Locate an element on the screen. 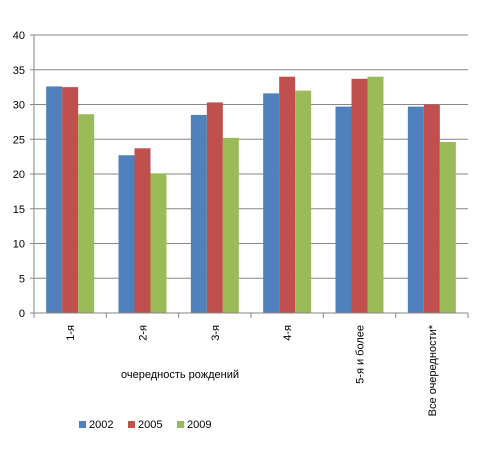 This screenshot has height=454, width=477. y-tick-labels: 0 5 10 15 20 25 30 35 40 is located at coordinates (19, 175).